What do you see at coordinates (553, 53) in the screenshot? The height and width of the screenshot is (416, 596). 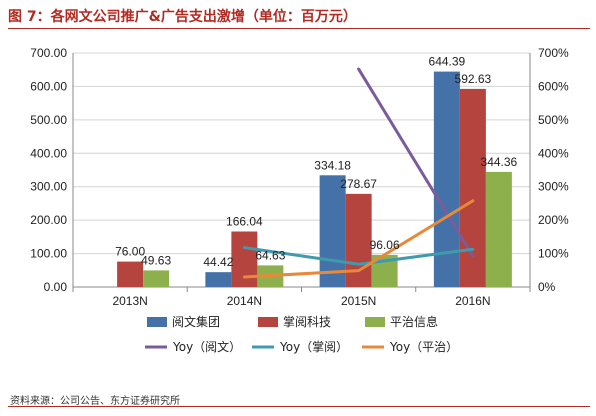 I see `y-right-tick-label: 700%` at bounding box center [553, 53].